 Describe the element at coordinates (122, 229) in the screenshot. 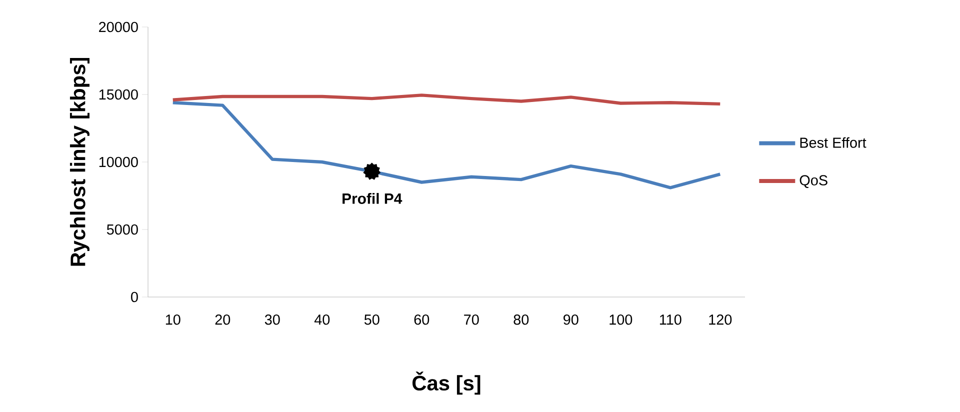

I see `y-tick-label: 5000` at that location.